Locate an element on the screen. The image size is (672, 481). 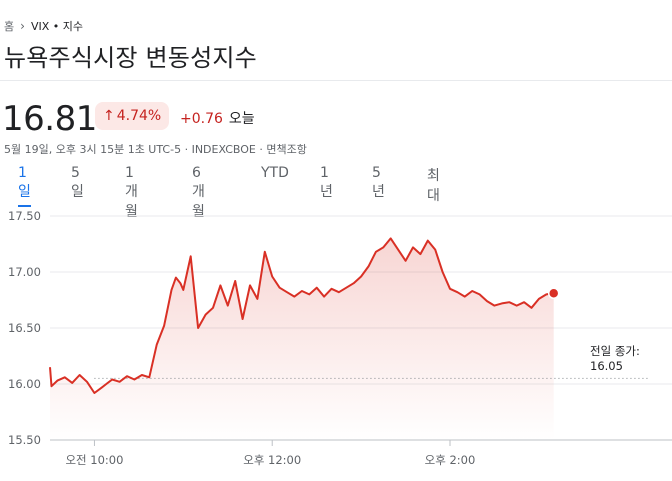
y-tick-label: 15.50 is located at coordinates (24, 440).